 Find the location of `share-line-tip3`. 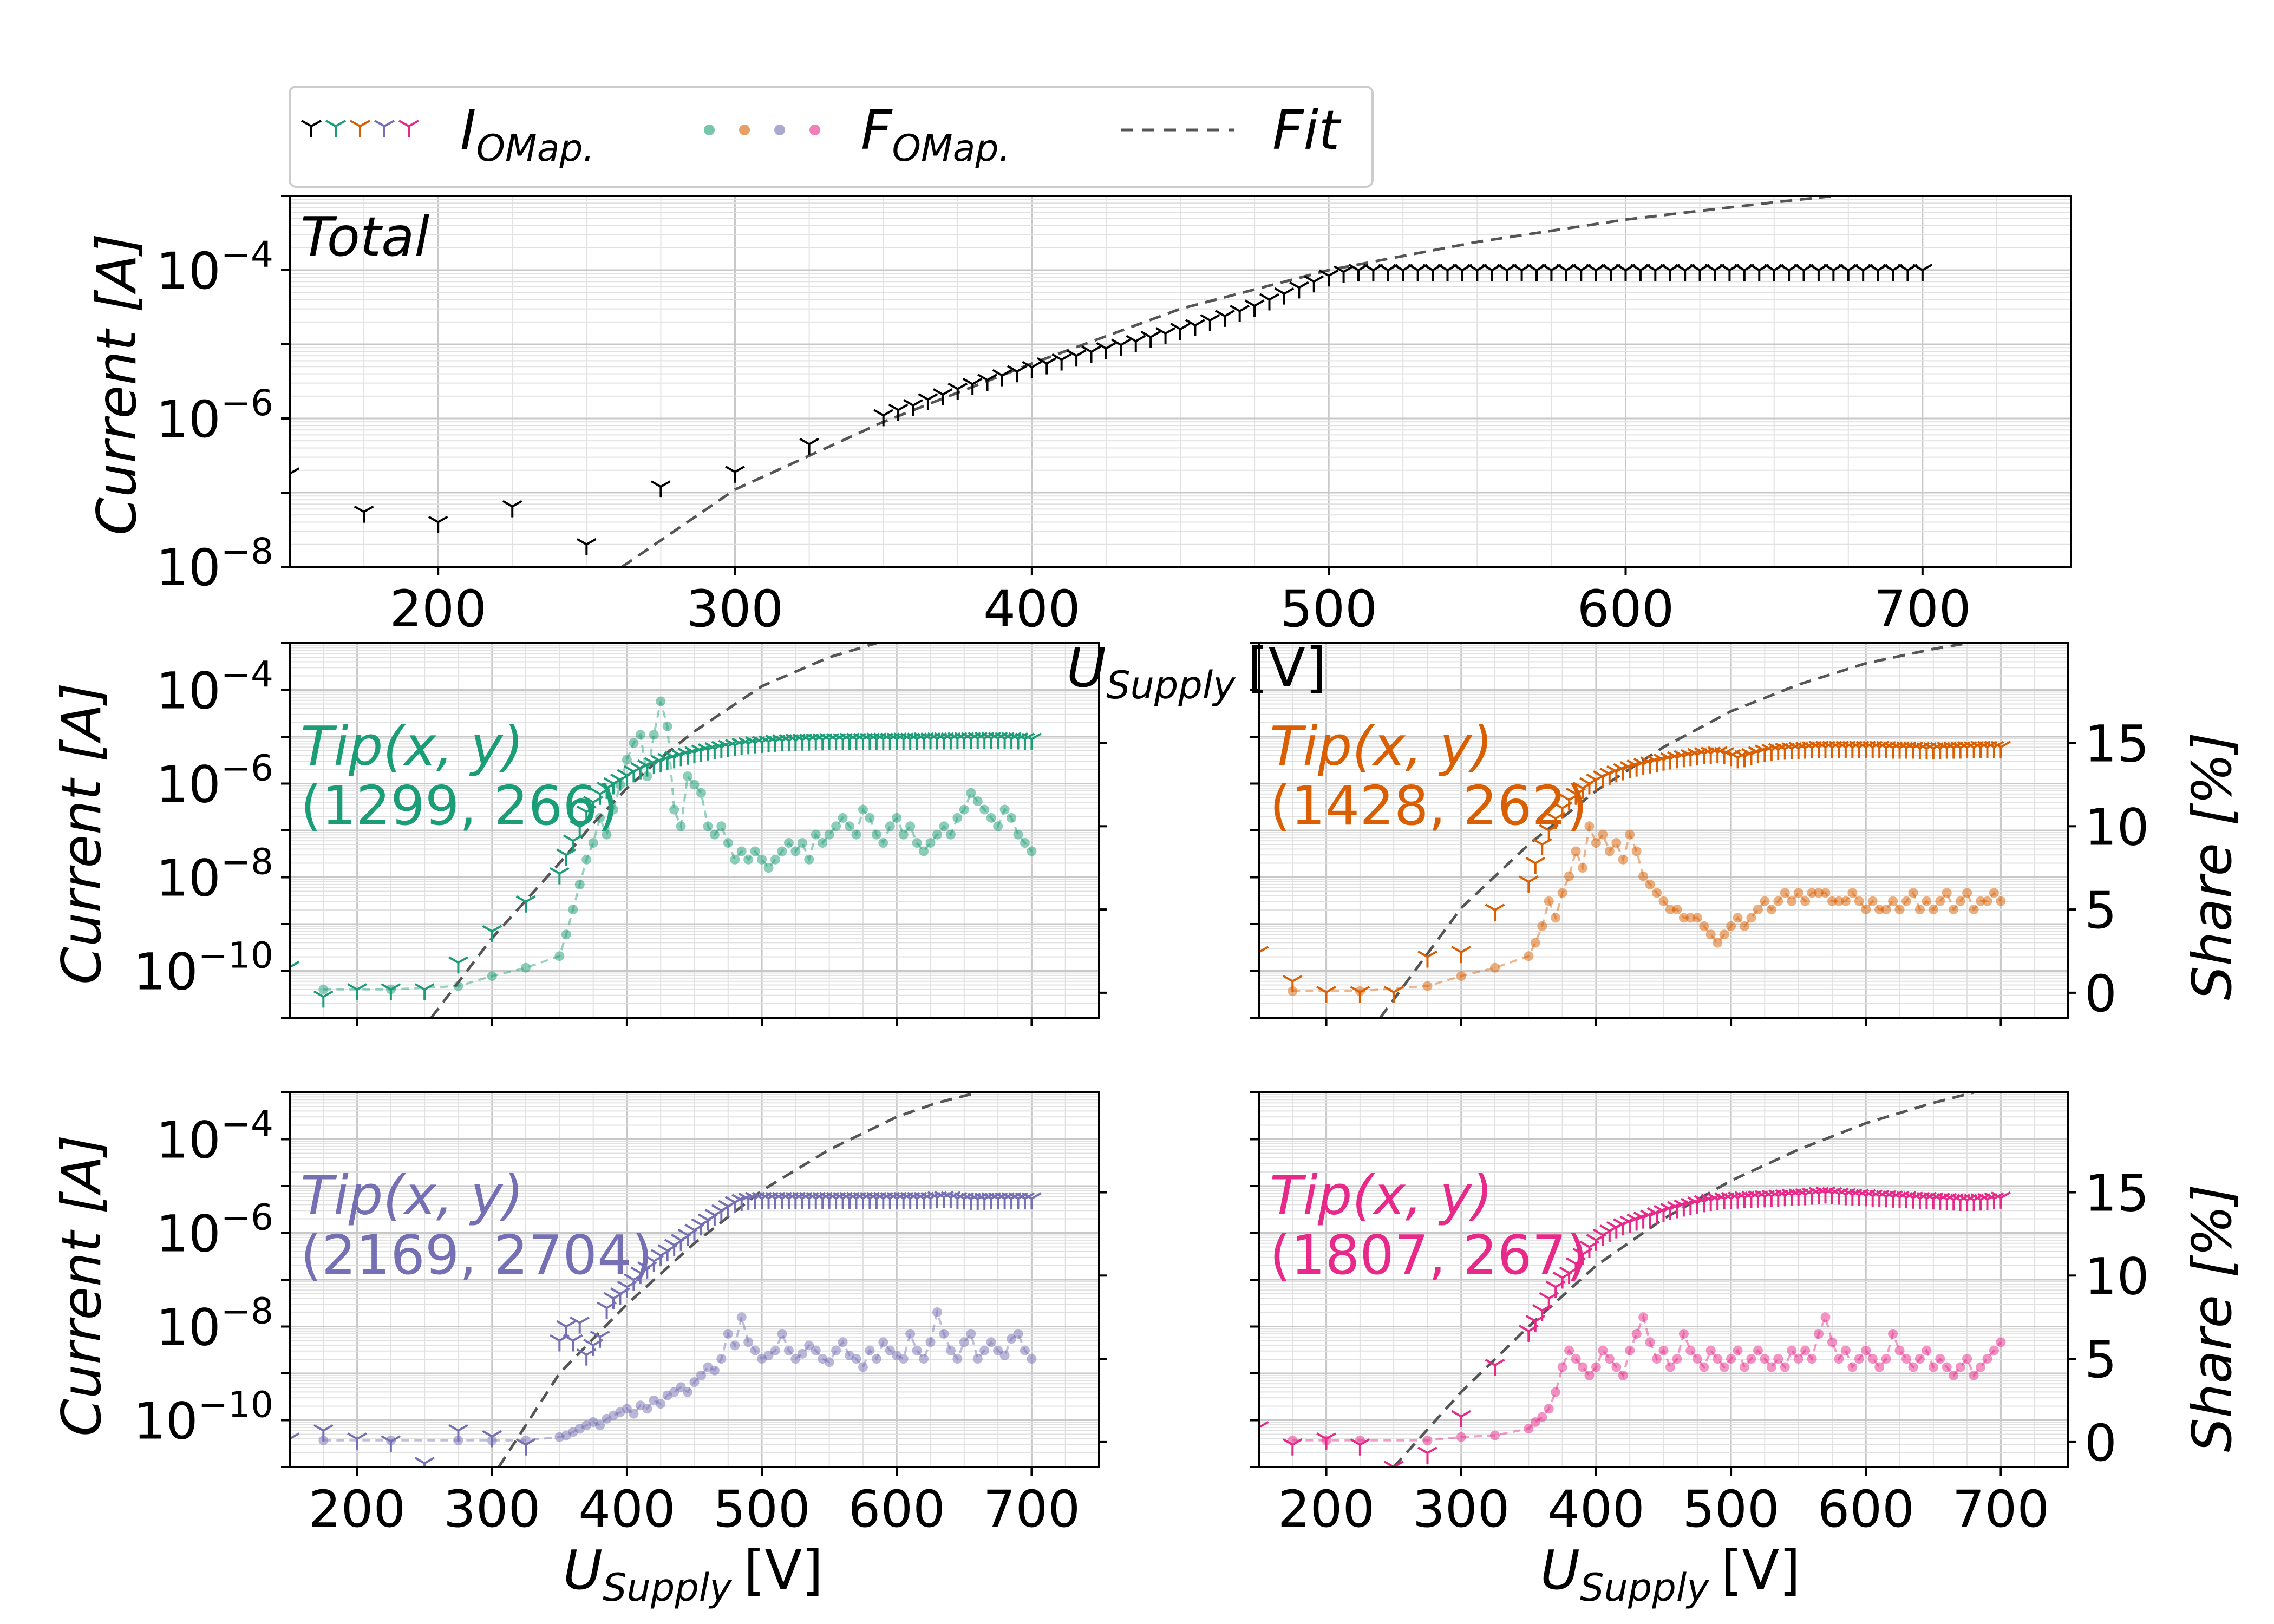

share-line-tip3 is located at coordinates (678, 1375).